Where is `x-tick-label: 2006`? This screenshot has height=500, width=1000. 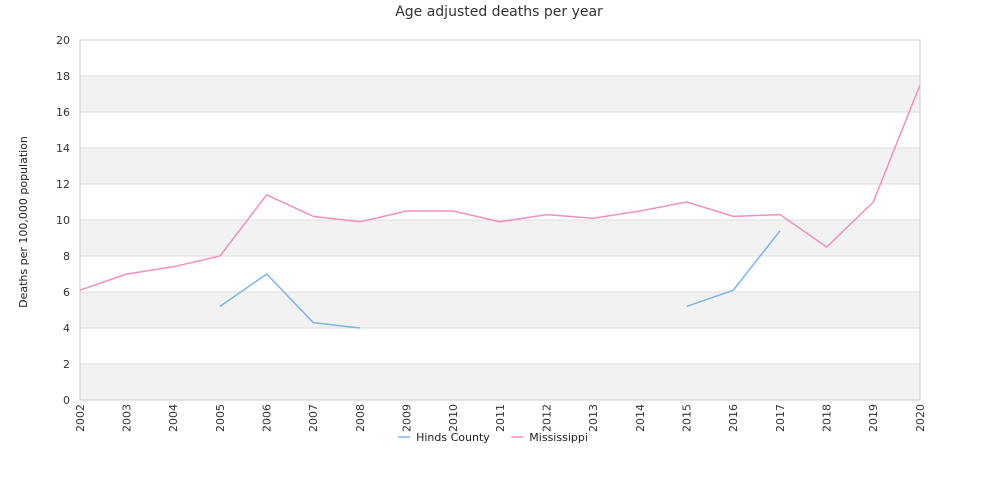
x-tick-label: 2006 is located at coordinates (267, 418).